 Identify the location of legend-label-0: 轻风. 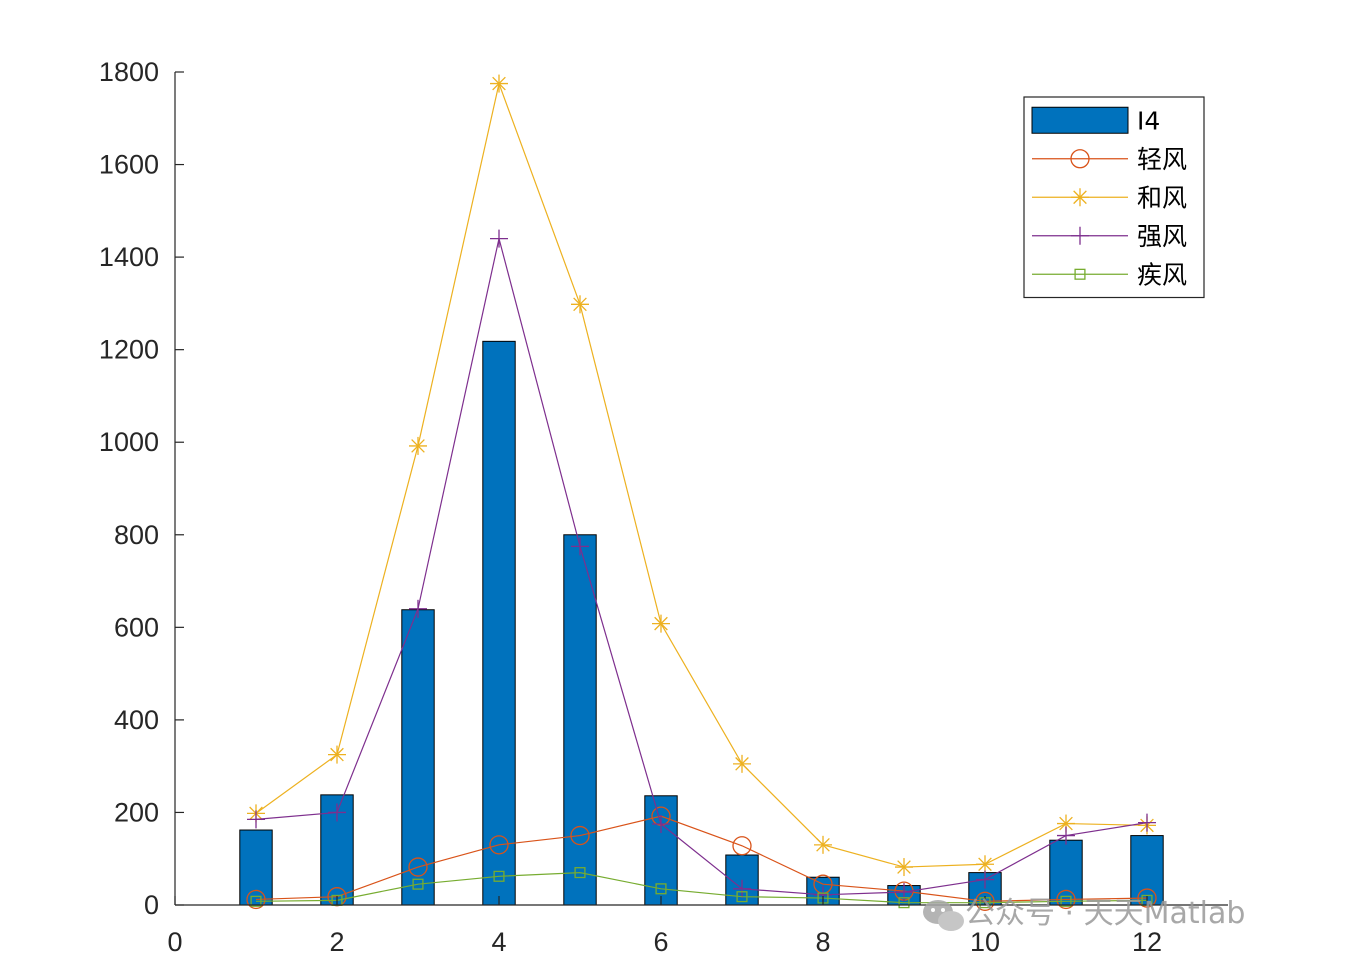
(1162, 159).